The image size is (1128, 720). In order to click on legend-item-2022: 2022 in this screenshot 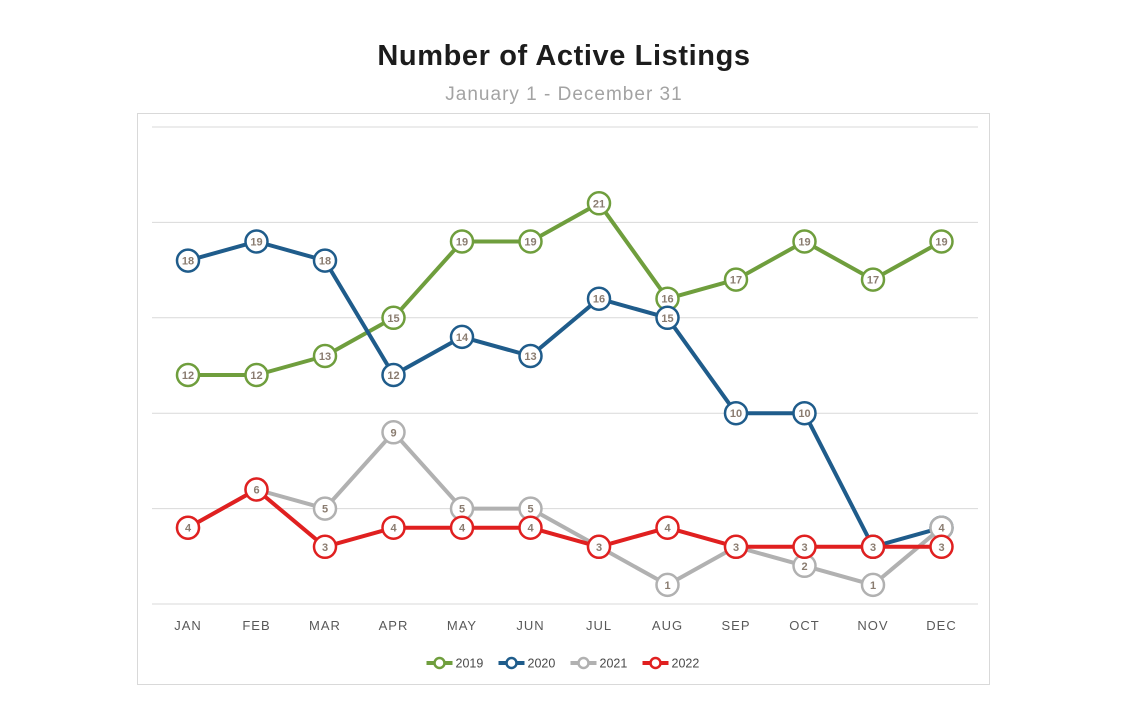, I will do `click(671, 663)`.